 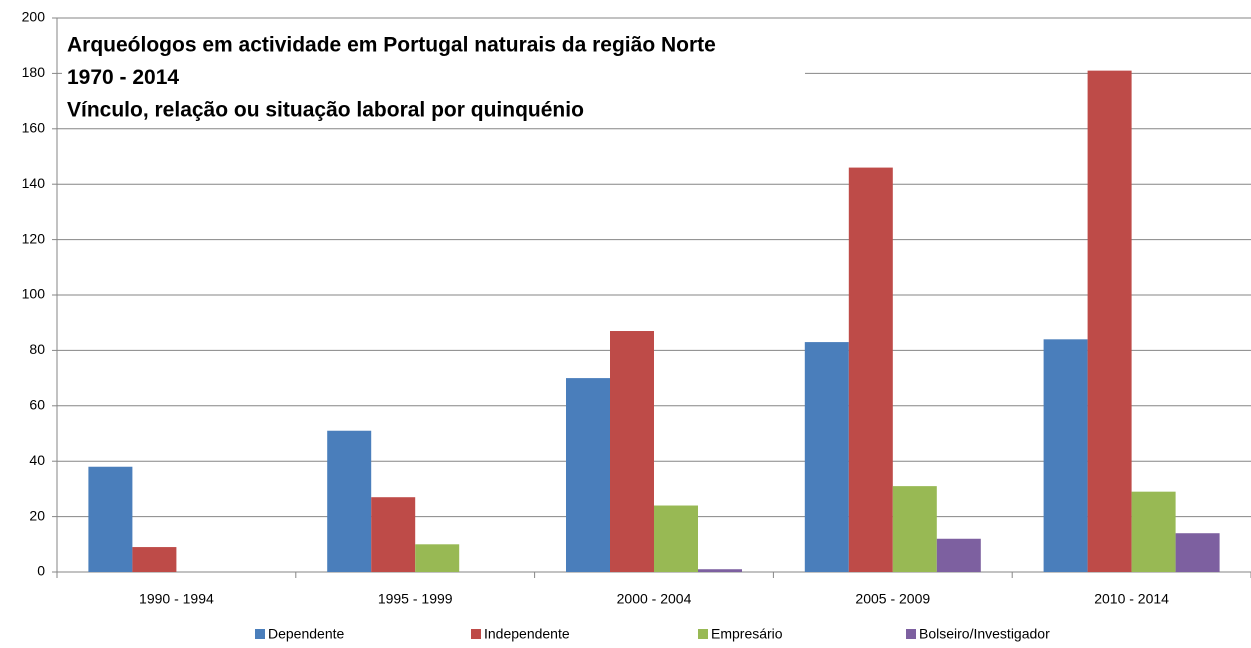 I want to click on x-tick-label: 1995 - 1999, so click(x=415, y=599).